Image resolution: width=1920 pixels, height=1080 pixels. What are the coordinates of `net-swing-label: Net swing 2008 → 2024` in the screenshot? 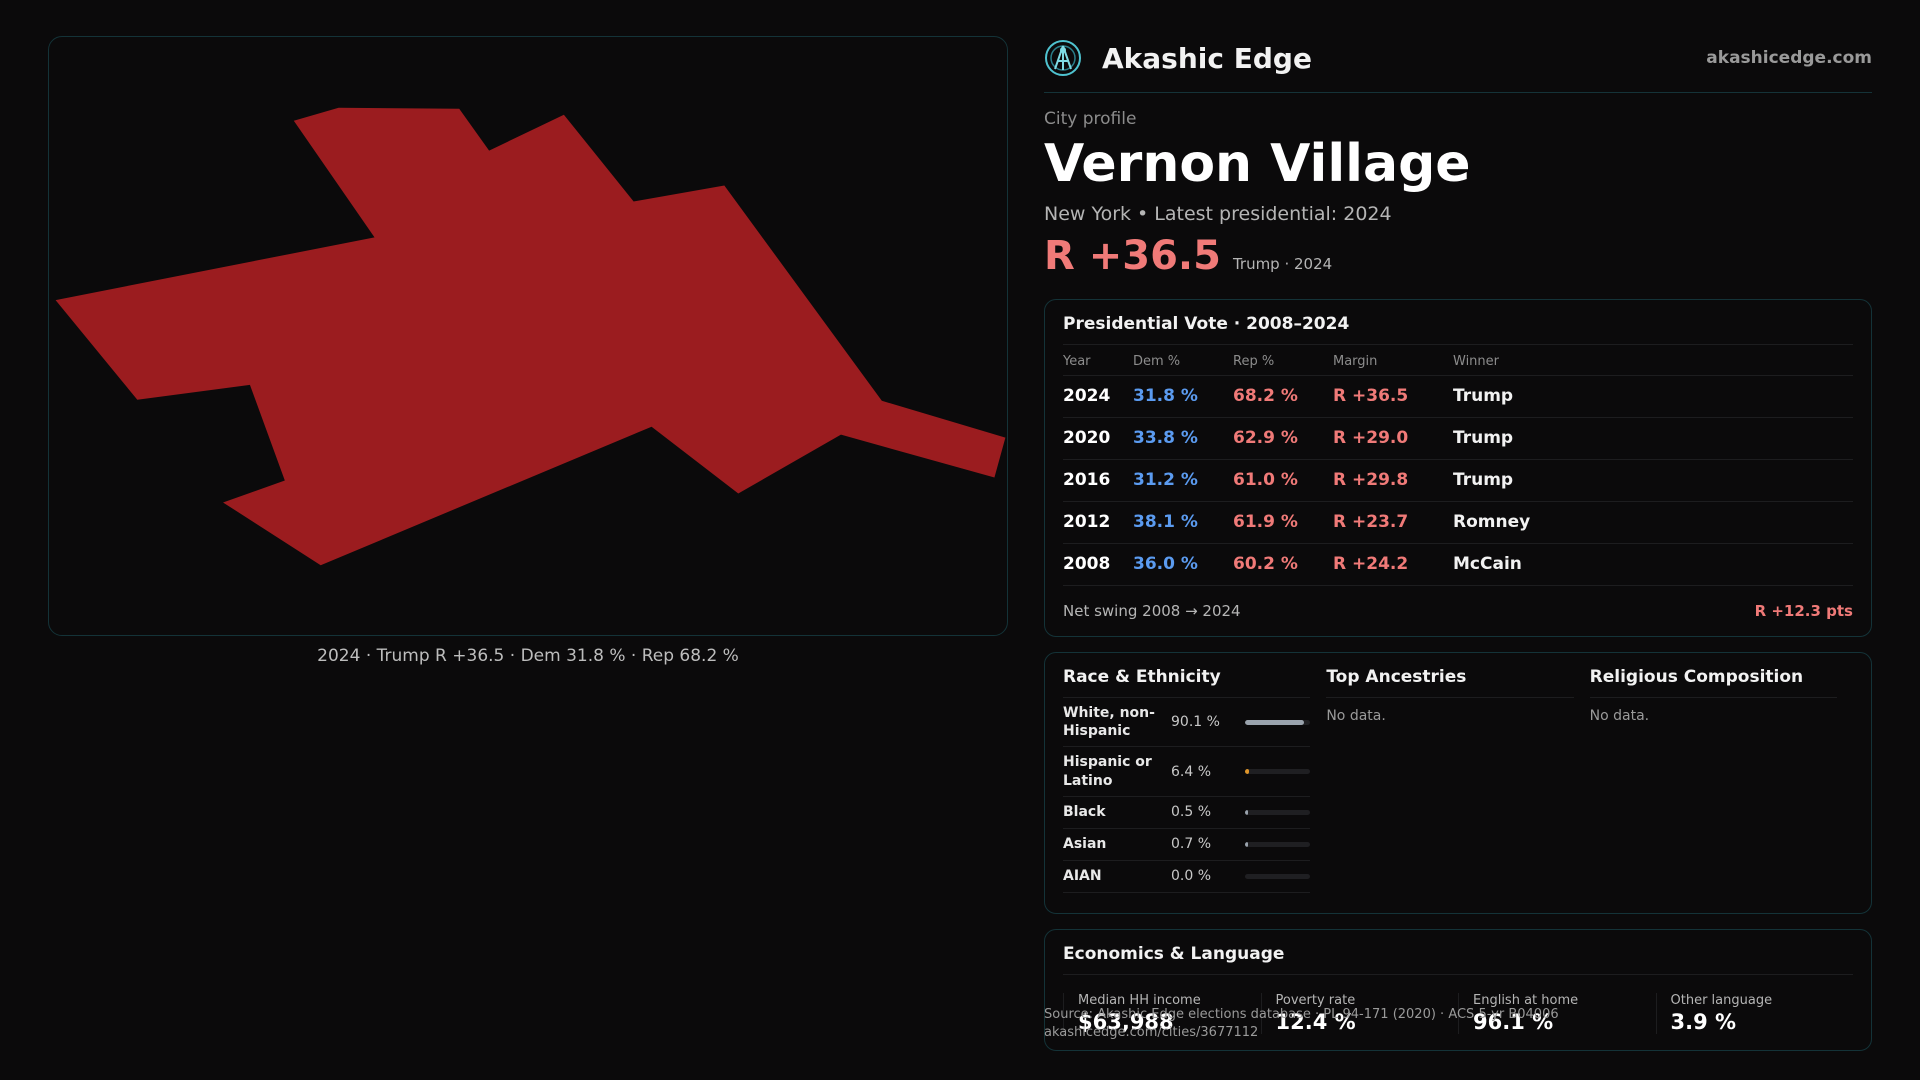 It's located at (1152, 610).